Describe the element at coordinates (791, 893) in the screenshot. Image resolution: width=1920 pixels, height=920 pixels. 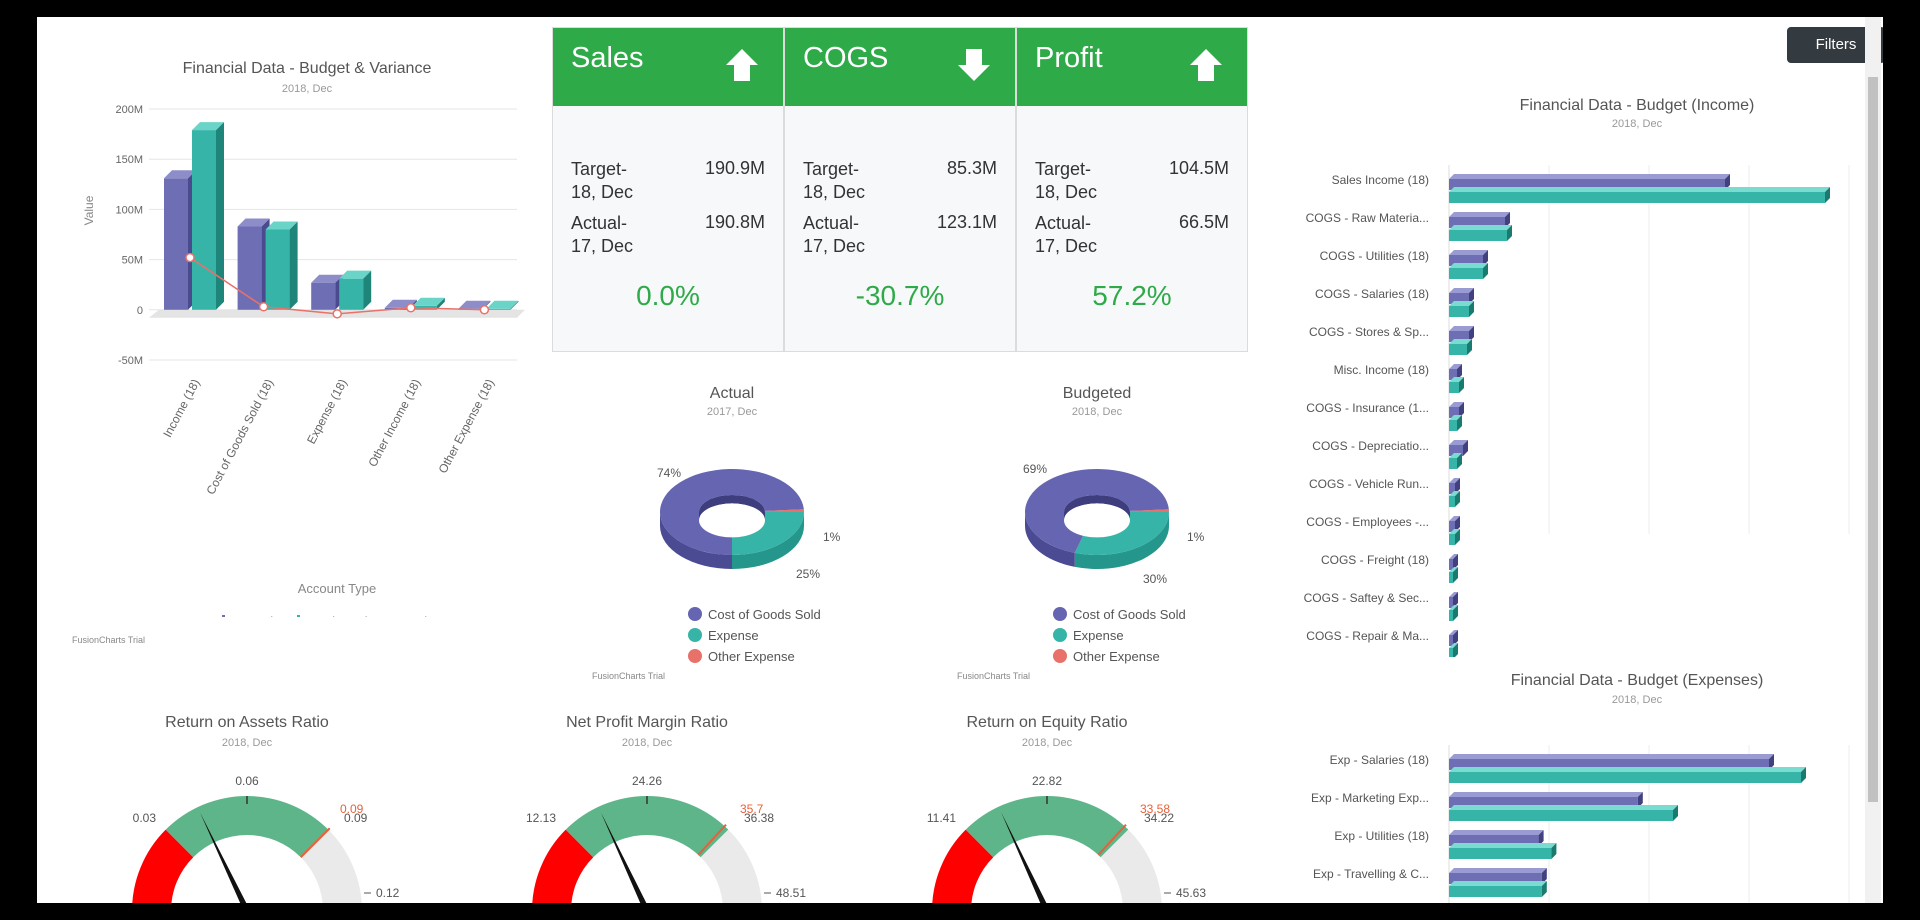
I see `gauge-max-label: 48.51` at that location.